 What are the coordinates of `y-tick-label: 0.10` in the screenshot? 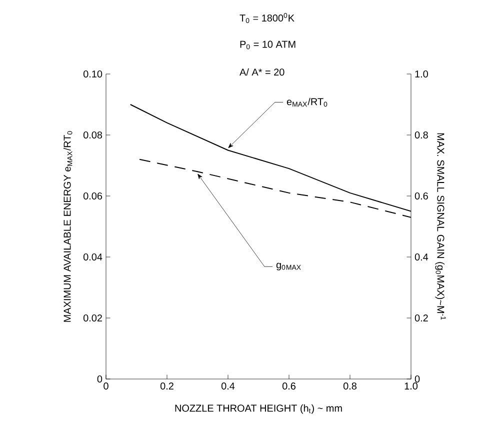 It's located at (92, 74).